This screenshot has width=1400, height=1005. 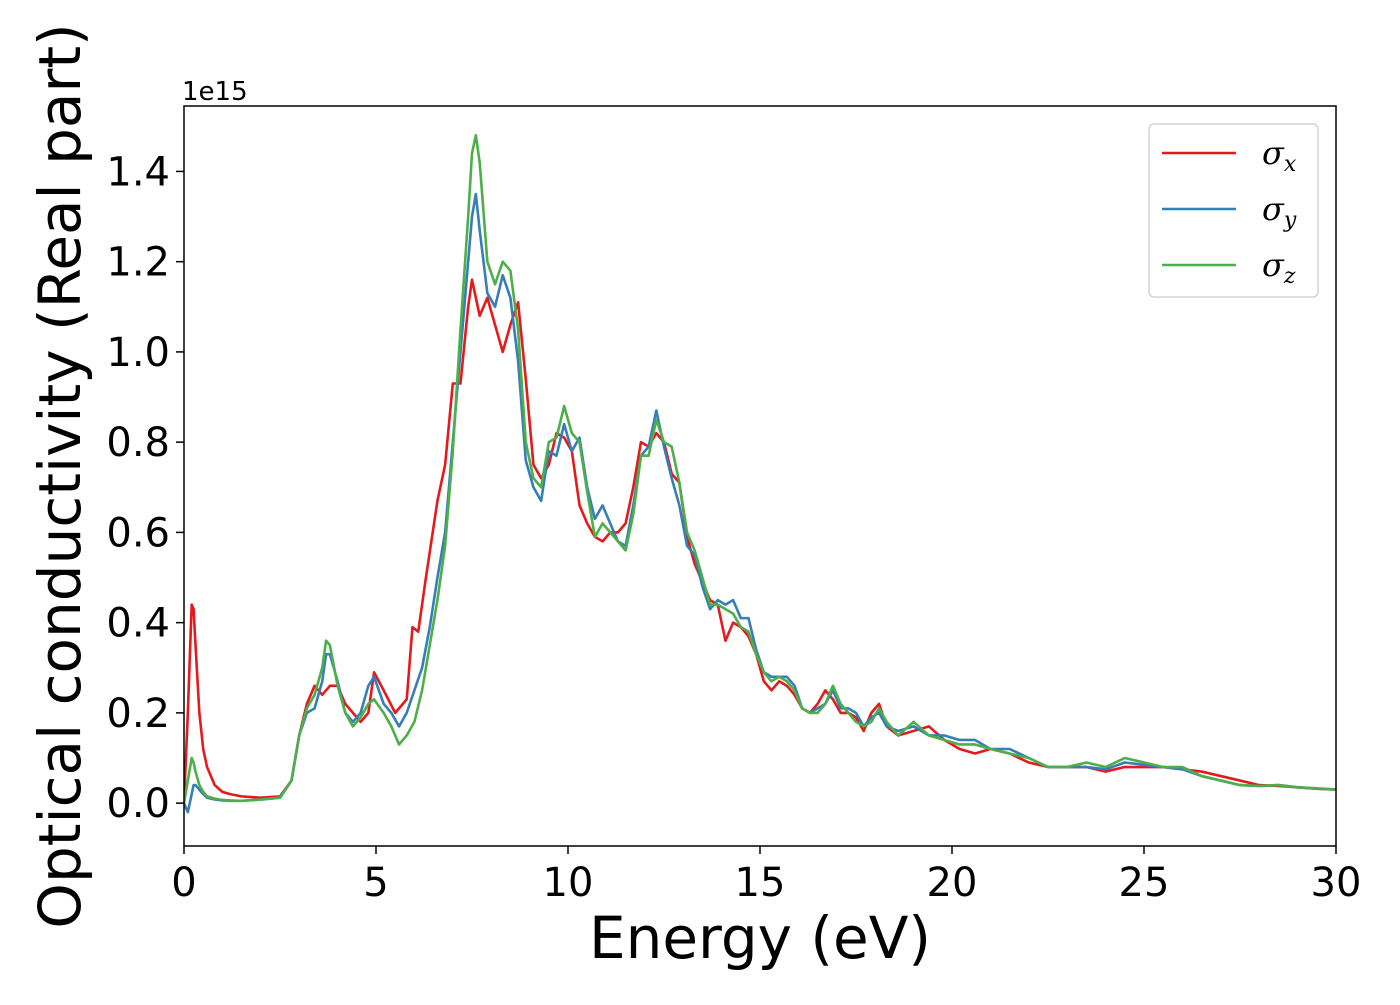 I want to click on y-tick-label: 1.0, so click(x=138, y=353).